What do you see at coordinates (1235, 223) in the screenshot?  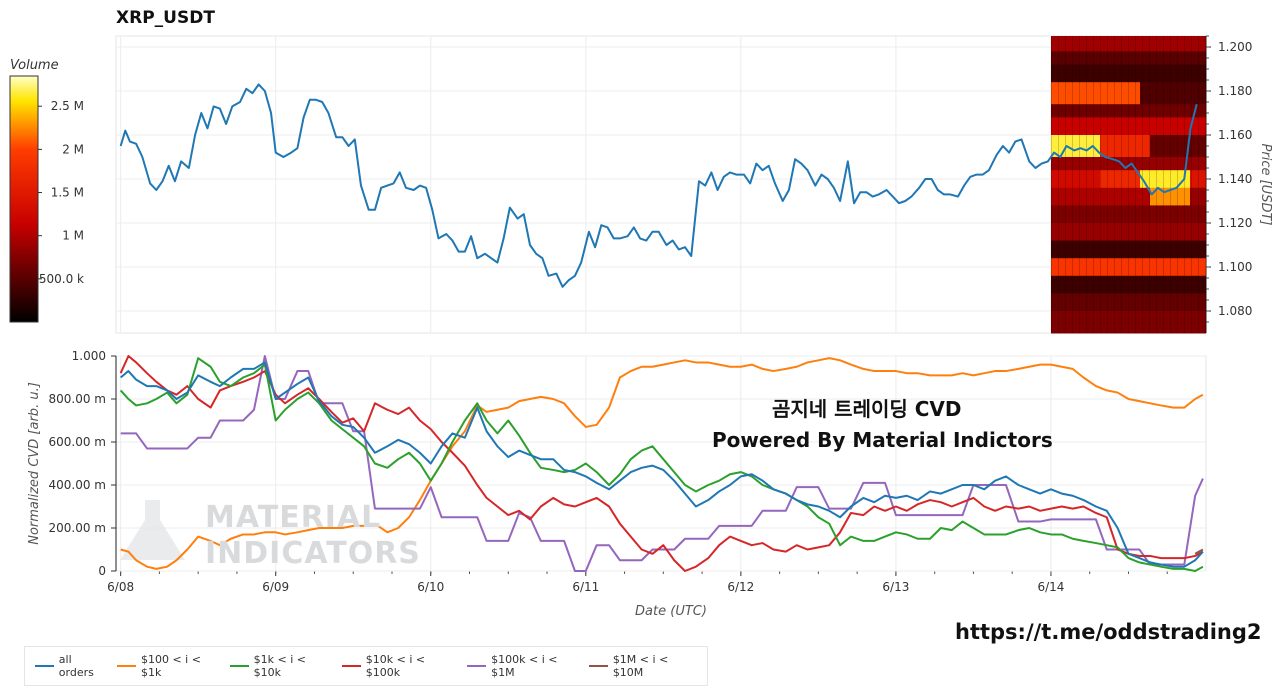 I see `price-y-tick-label: 1.120` at bounding box center [1235, 223].